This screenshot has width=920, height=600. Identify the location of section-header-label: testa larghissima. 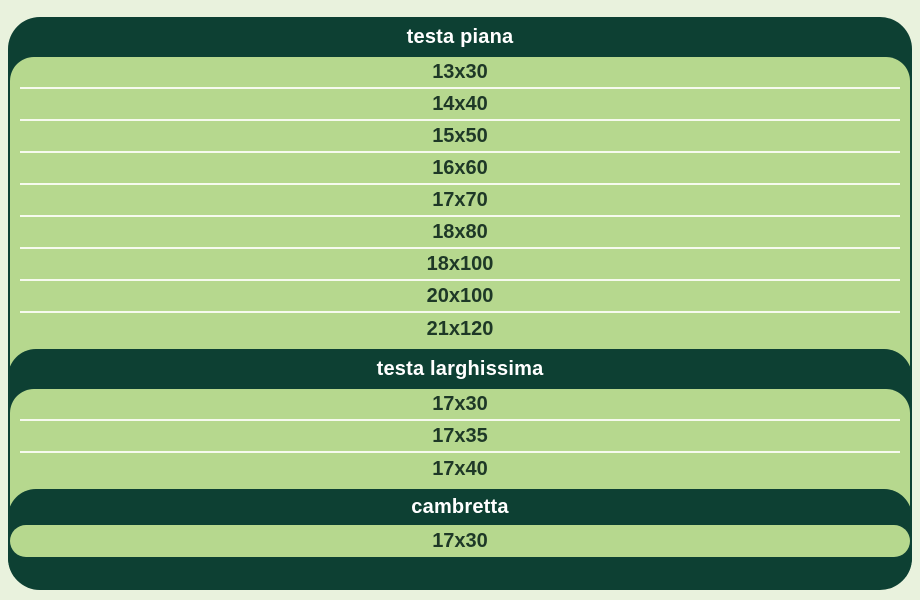
(460, 369).